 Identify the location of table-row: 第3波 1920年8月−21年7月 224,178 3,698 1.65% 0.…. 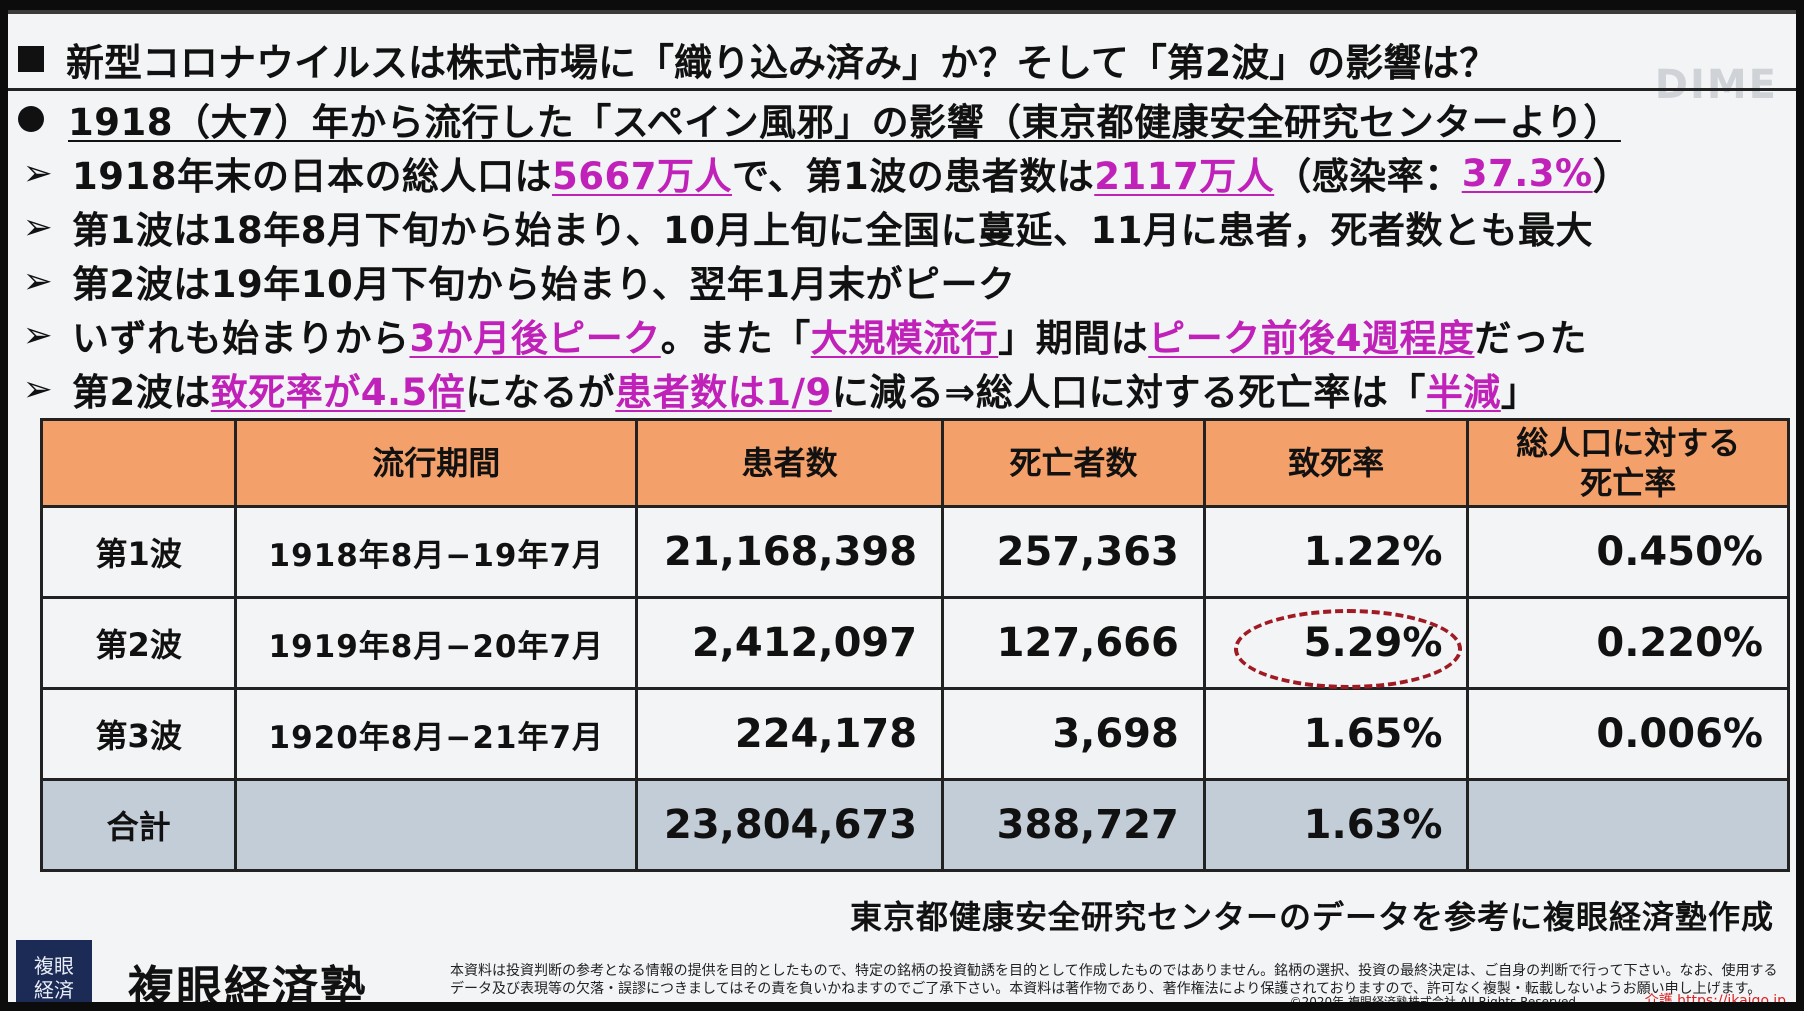
(914, 734).